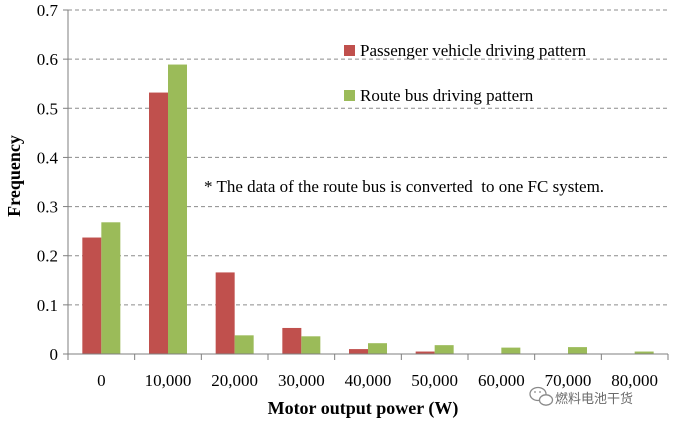 This screenshot has height=426, width=673. What do you see at coordinates (101, 380) in the screenshot?
I see `x-tick-label: 0` at bounding box center [101, 380].